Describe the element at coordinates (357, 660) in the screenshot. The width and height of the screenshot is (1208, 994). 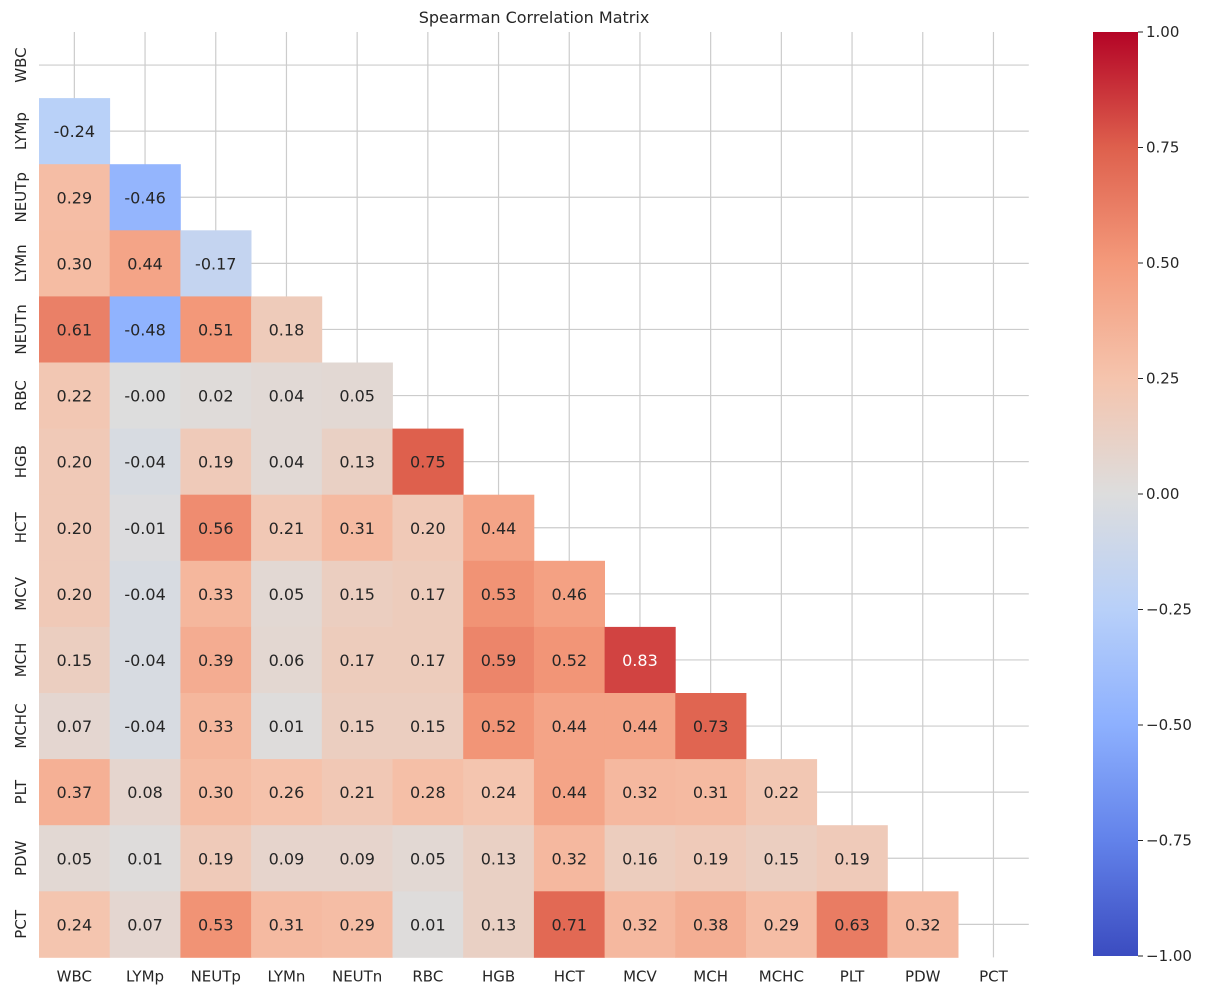
I see `cell-value-label: 0.17` at that location.